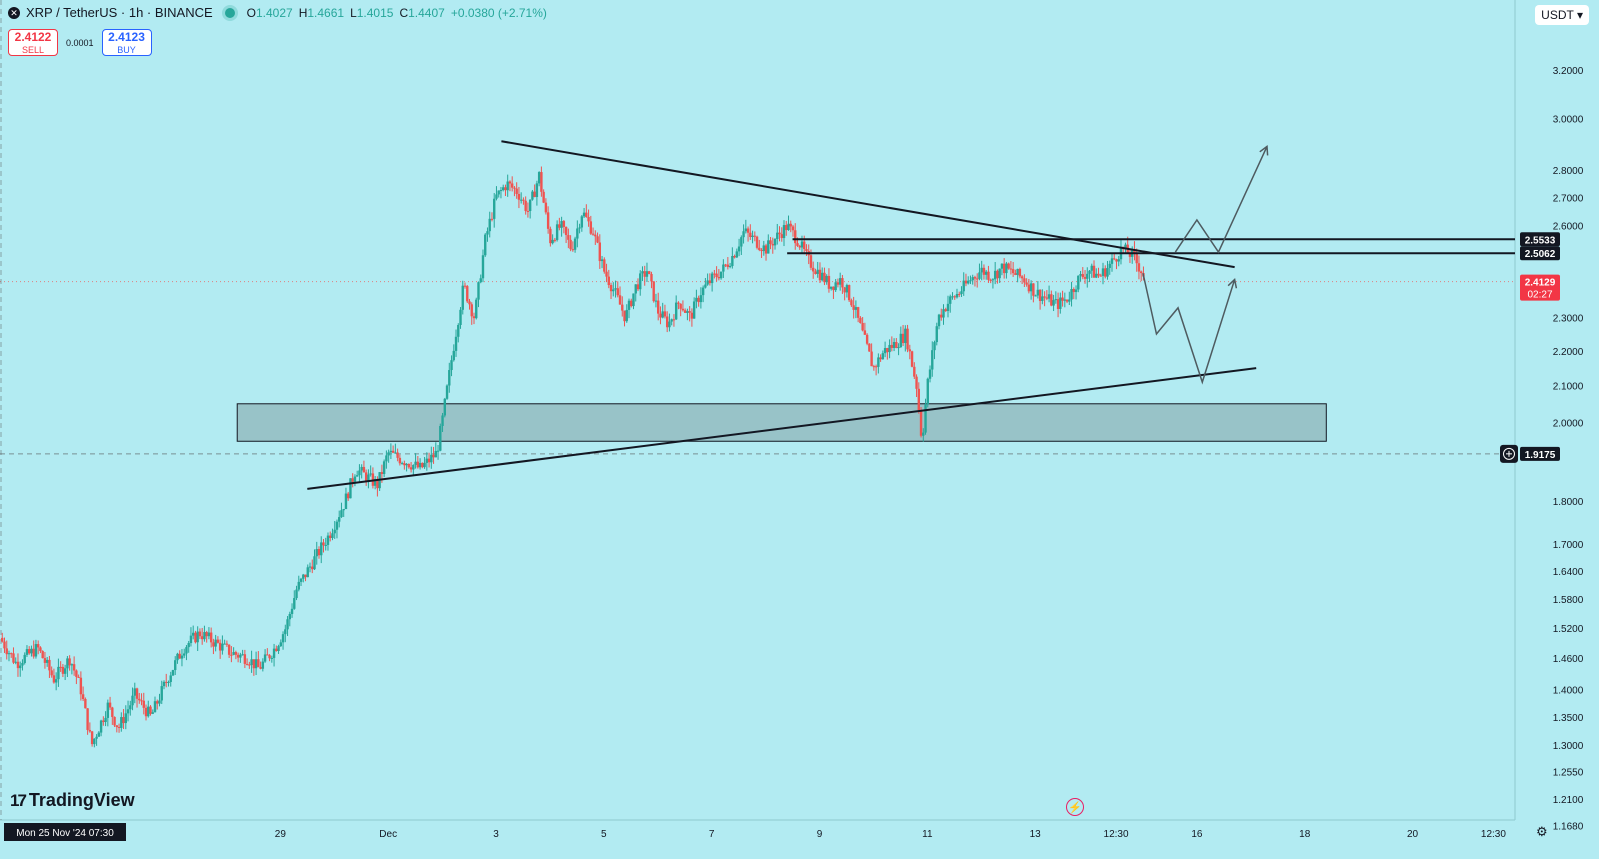  I want to click on tradingview-logo: 17 TradingView, so click(72, 800).